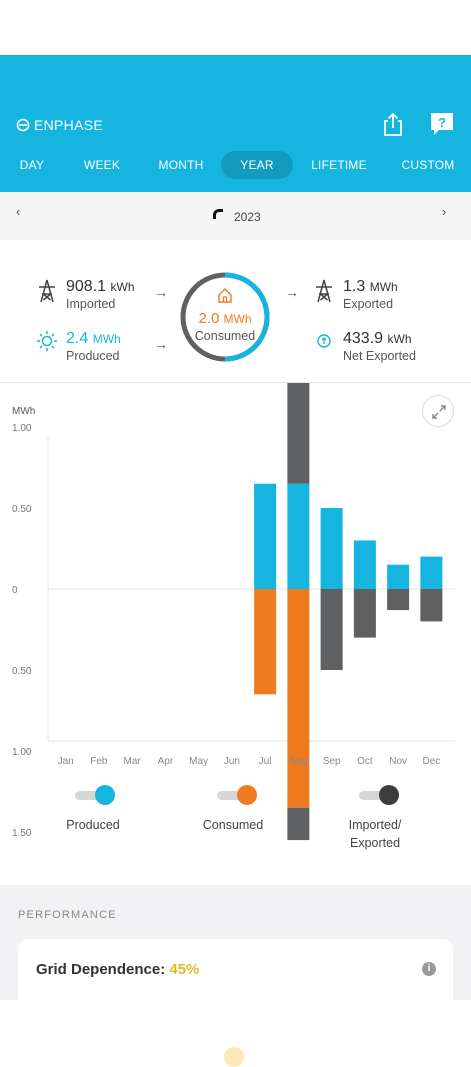 Image resolution: width=471 pixels, height=1067 pixels. I want to click on bar-produced-oct, so click(364, 564).